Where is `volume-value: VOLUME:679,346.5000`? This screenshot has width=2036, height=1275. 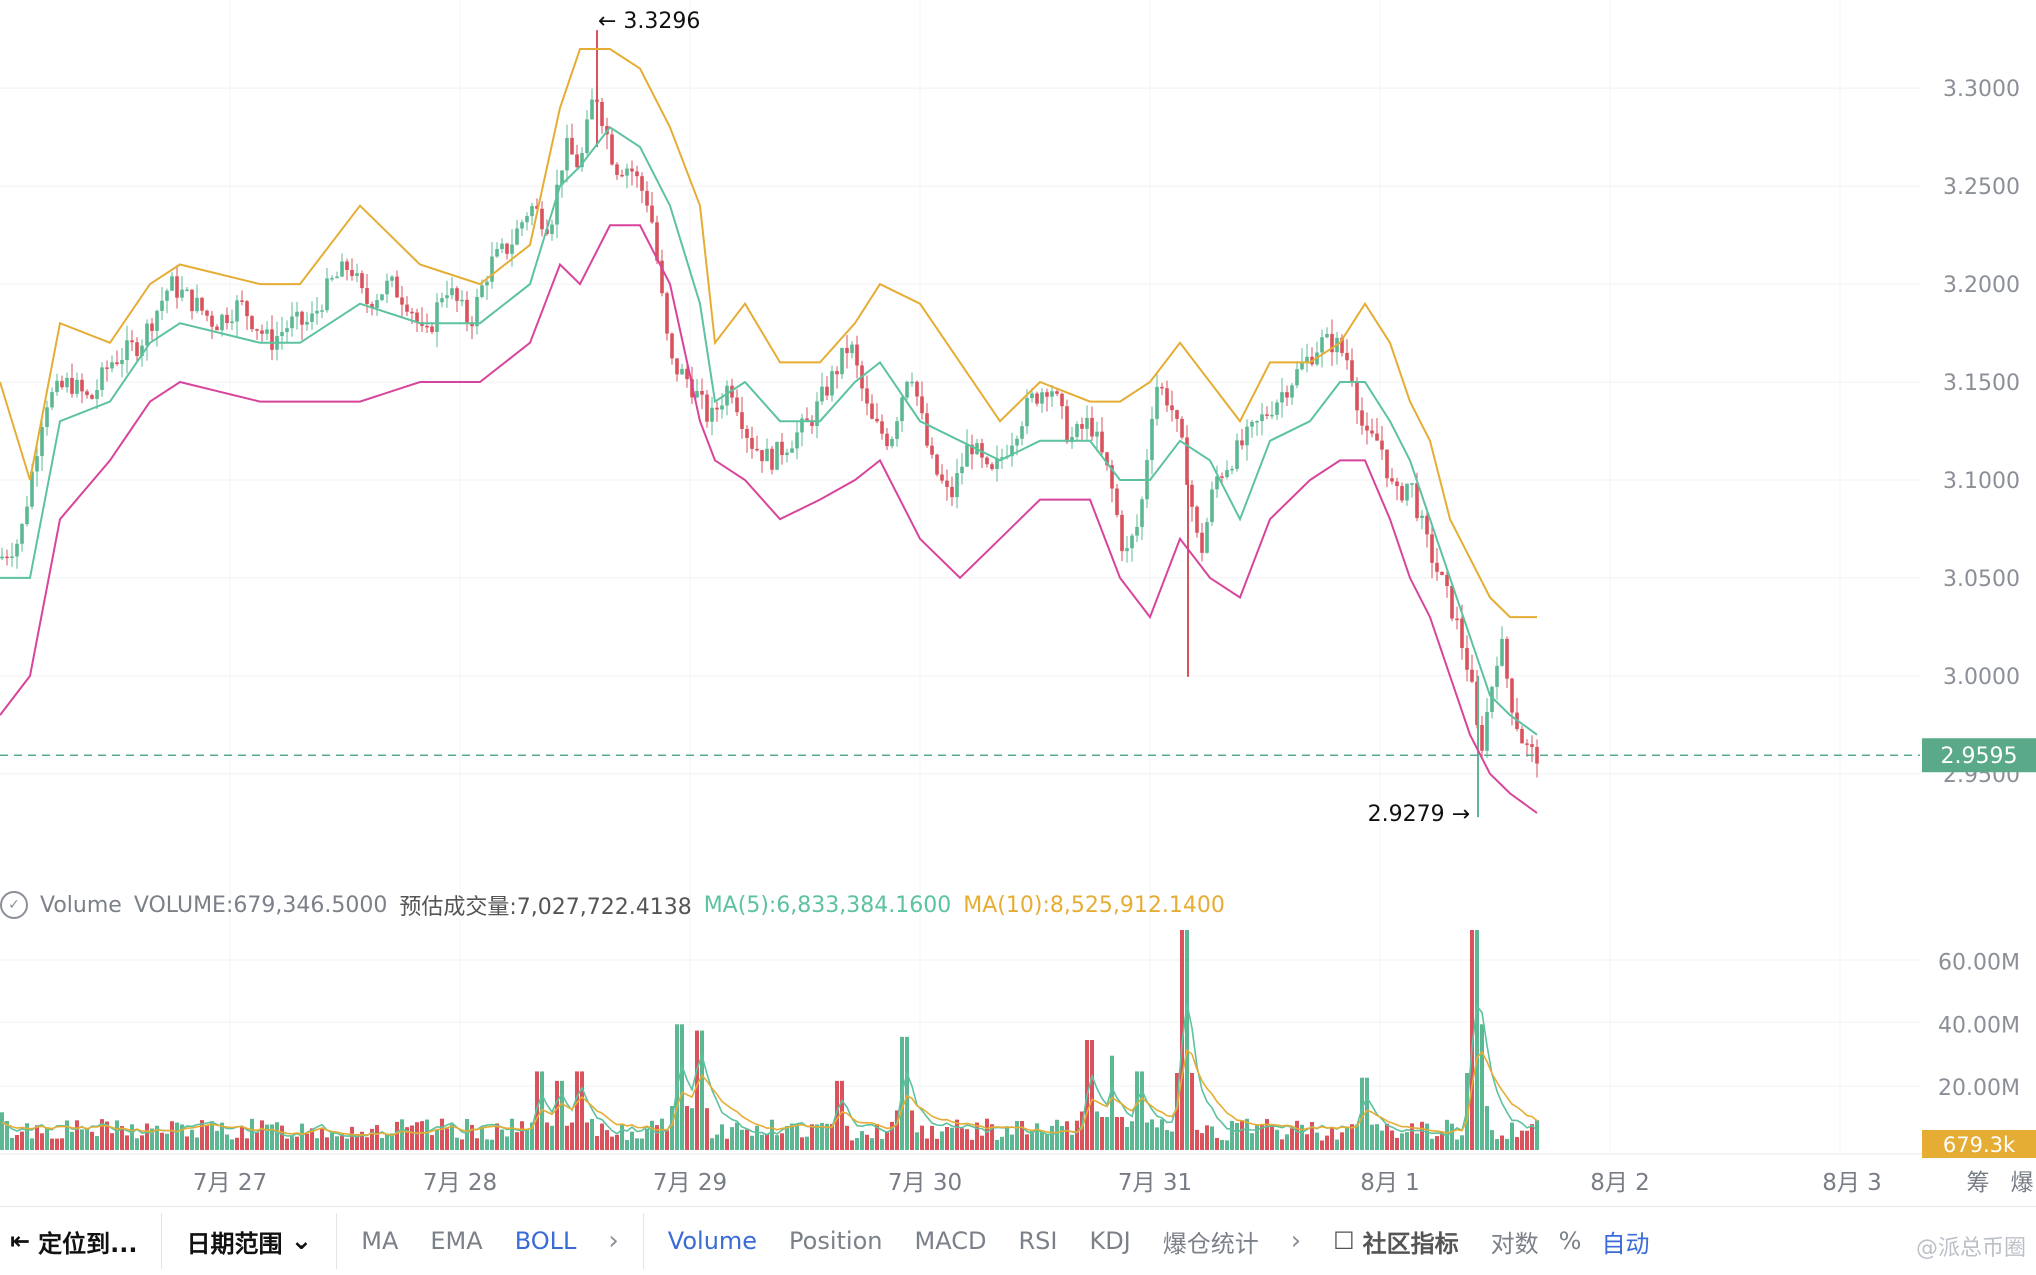 volume-value: VOLUME:679,346.5000 is located at coordinates (260, 905).